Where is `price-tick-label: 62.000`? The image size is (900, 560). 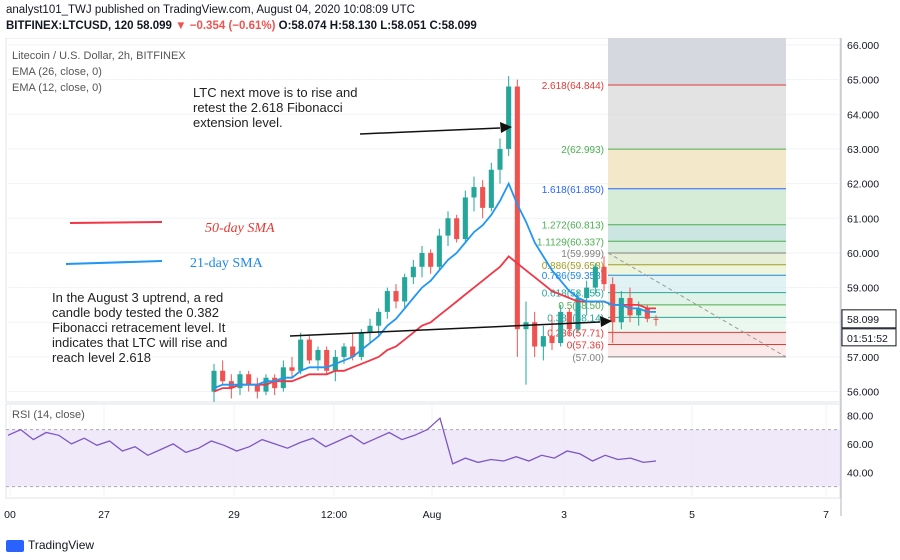
price-tick-label: 62.000 is located at coordinates (863, 185).